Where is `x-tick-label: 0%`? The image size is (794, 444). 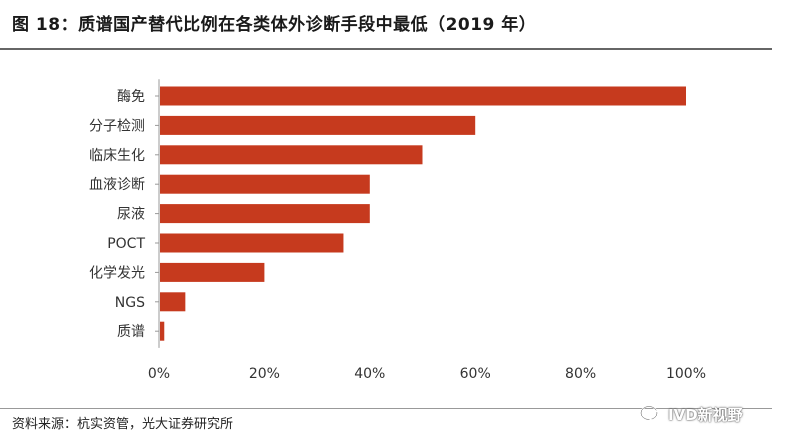
x-tick-label: 0% is located at coordinates (159, 374).